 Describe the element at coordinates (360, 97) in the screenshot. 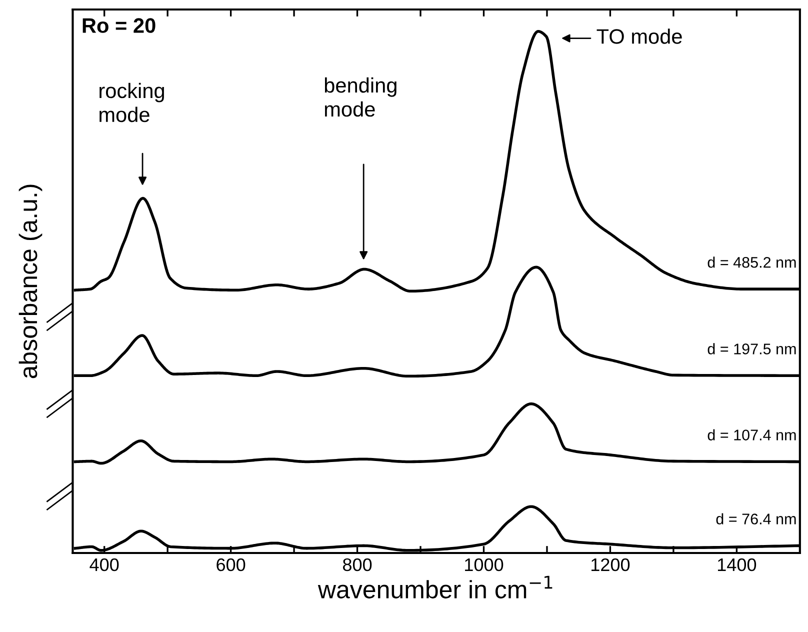

I see `annotation: bending mode` at that location.